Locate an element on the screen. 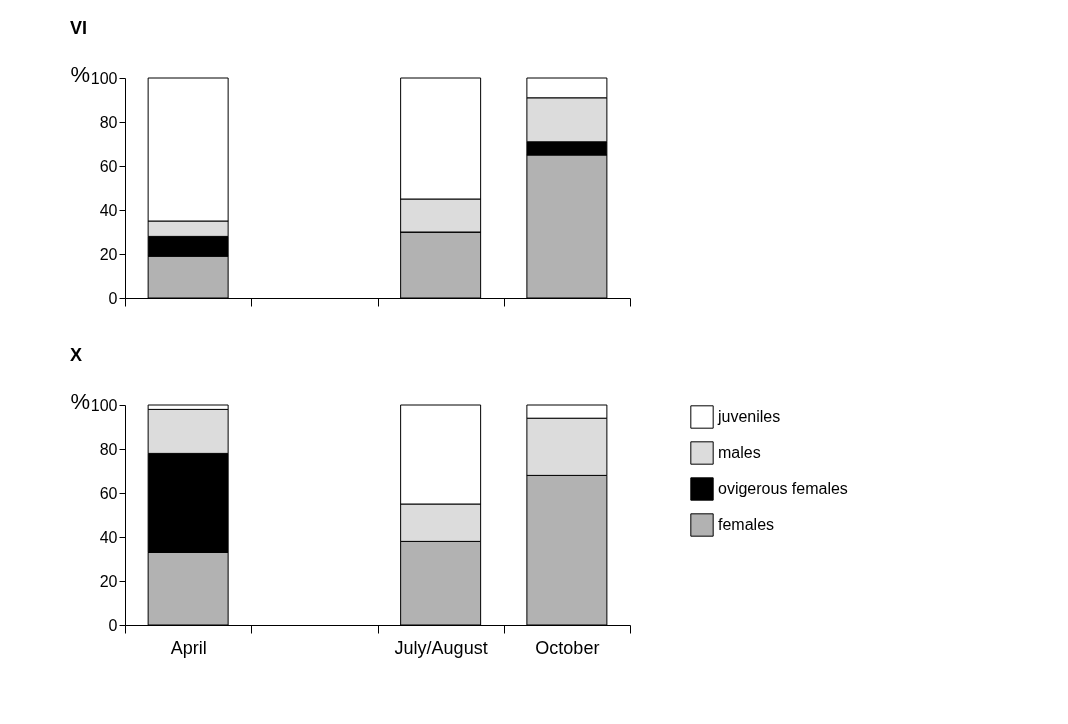  x-tick-label: October is located at coordinates (567, 647).